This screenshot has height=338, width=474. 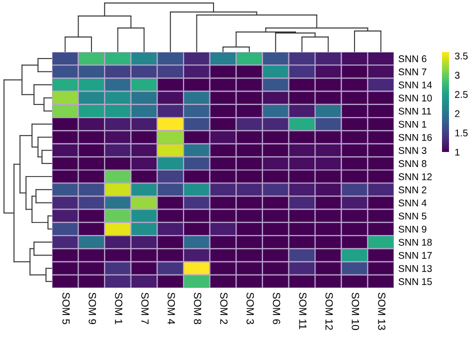 What do you see at coordinates (276, 308) in the screenshot?
I see `x-tick-label: SOM 6` at bounding box center [276, 308].